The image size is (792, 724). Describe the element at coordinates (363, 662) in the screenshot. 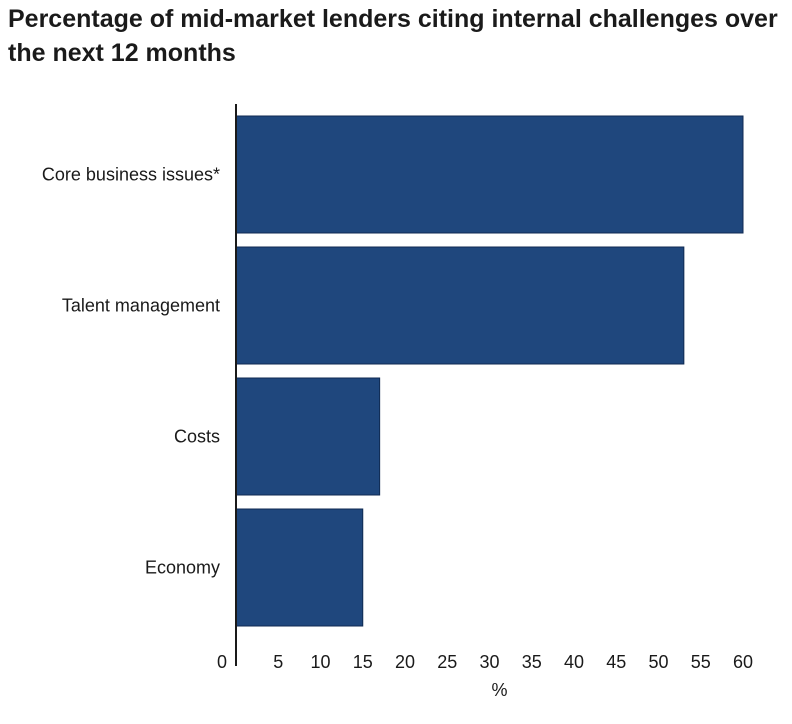

I see `x-tick-label: 15` at that location.